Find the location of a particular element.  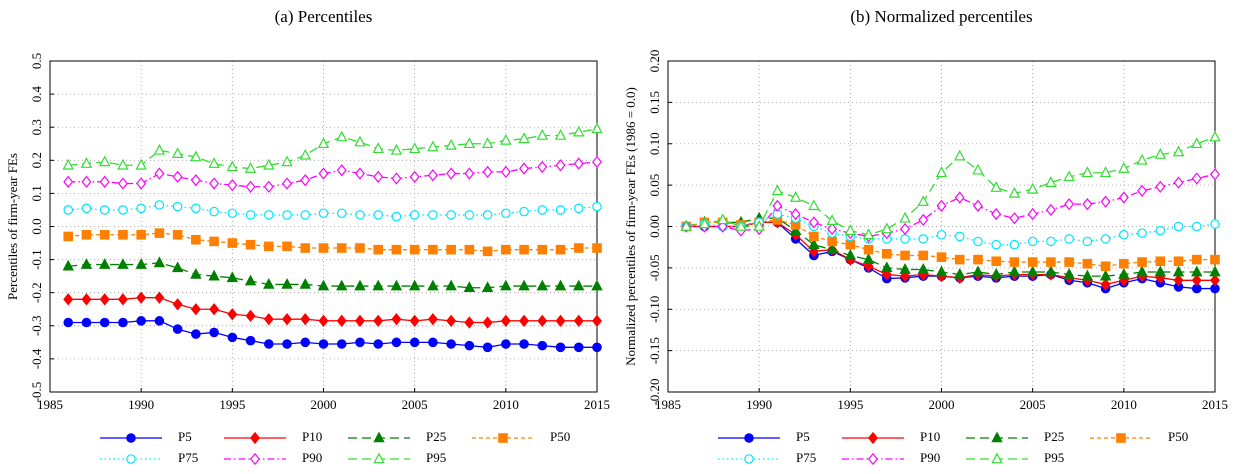

y-tick-label: 0.2 is located at coordinates (36, 160).